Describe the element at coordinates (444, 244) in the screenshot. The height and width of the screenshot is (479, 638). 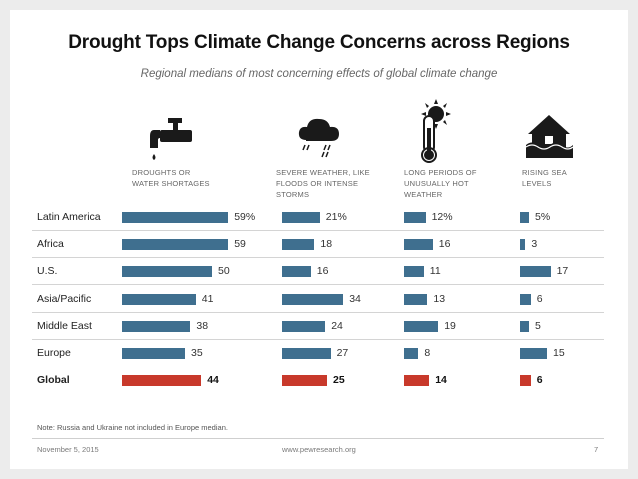
I see `value-label-africa-s2: 16` at that location.